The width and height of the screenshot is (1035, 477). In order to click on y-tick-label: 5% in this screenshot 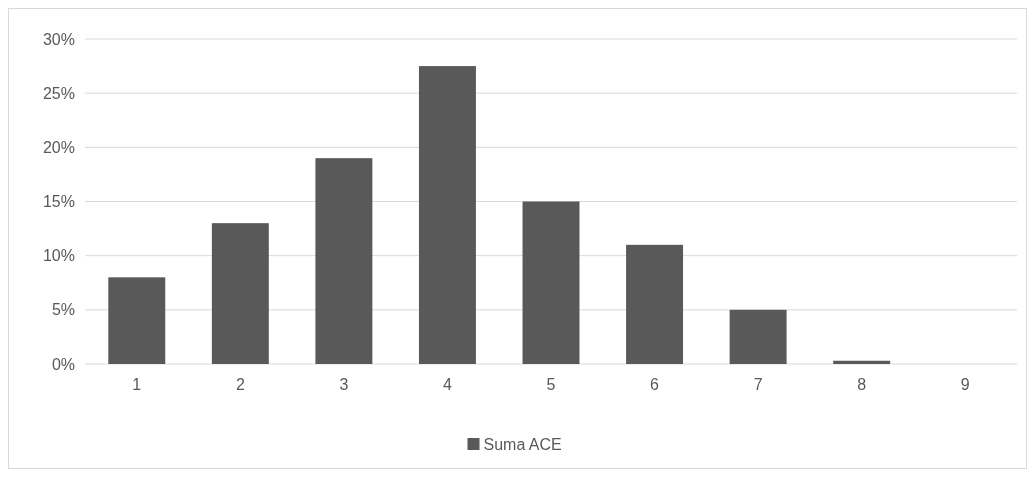, I will do `click(63, 310)`.